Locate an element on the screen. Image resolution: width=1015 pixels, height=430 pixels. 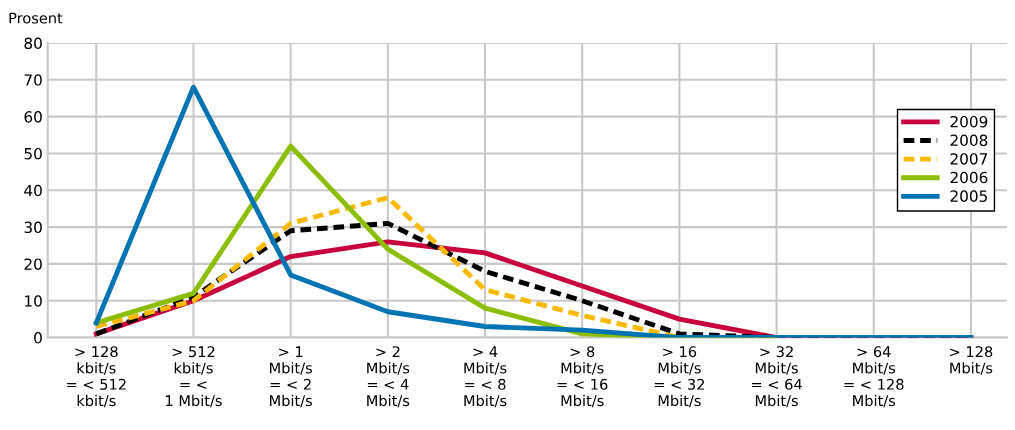
legend-label: 2008 is located at coordinates (969, 140).